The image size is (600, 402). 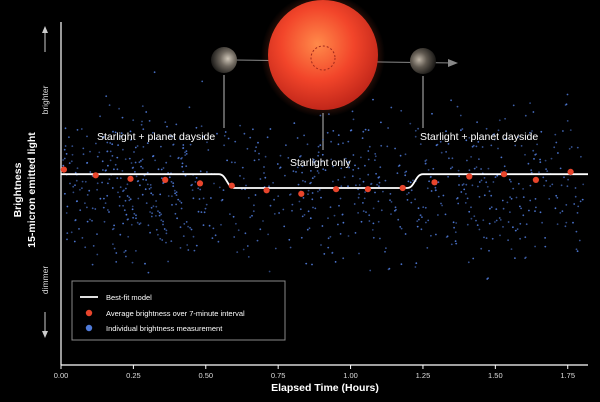 I want to click on arrow-down-icon, so click(x=45, y=334).